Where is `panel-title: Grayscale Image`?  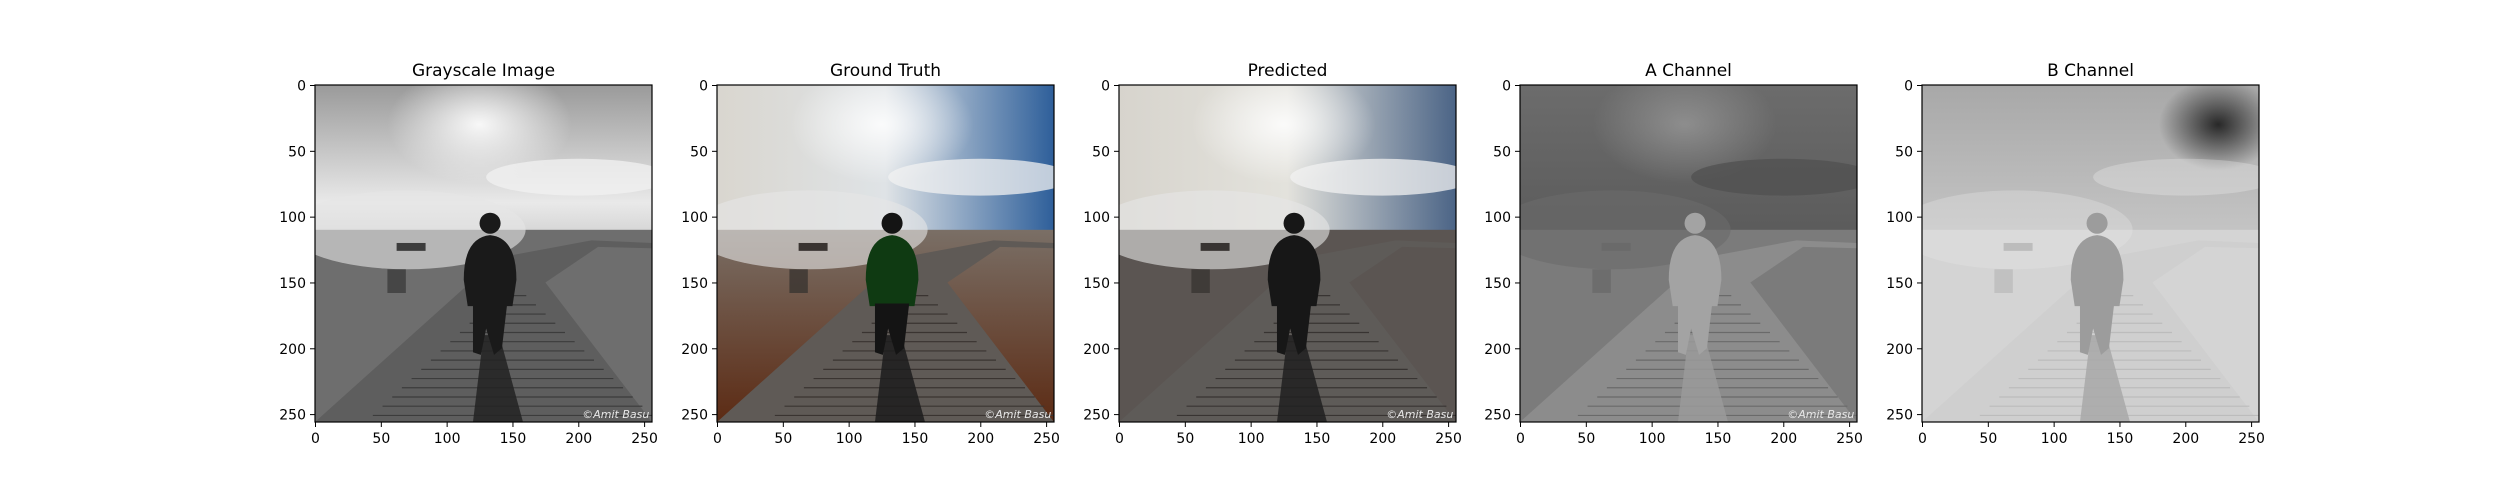
panel-title: Grayscale Image is located at coordinates (483, 71).